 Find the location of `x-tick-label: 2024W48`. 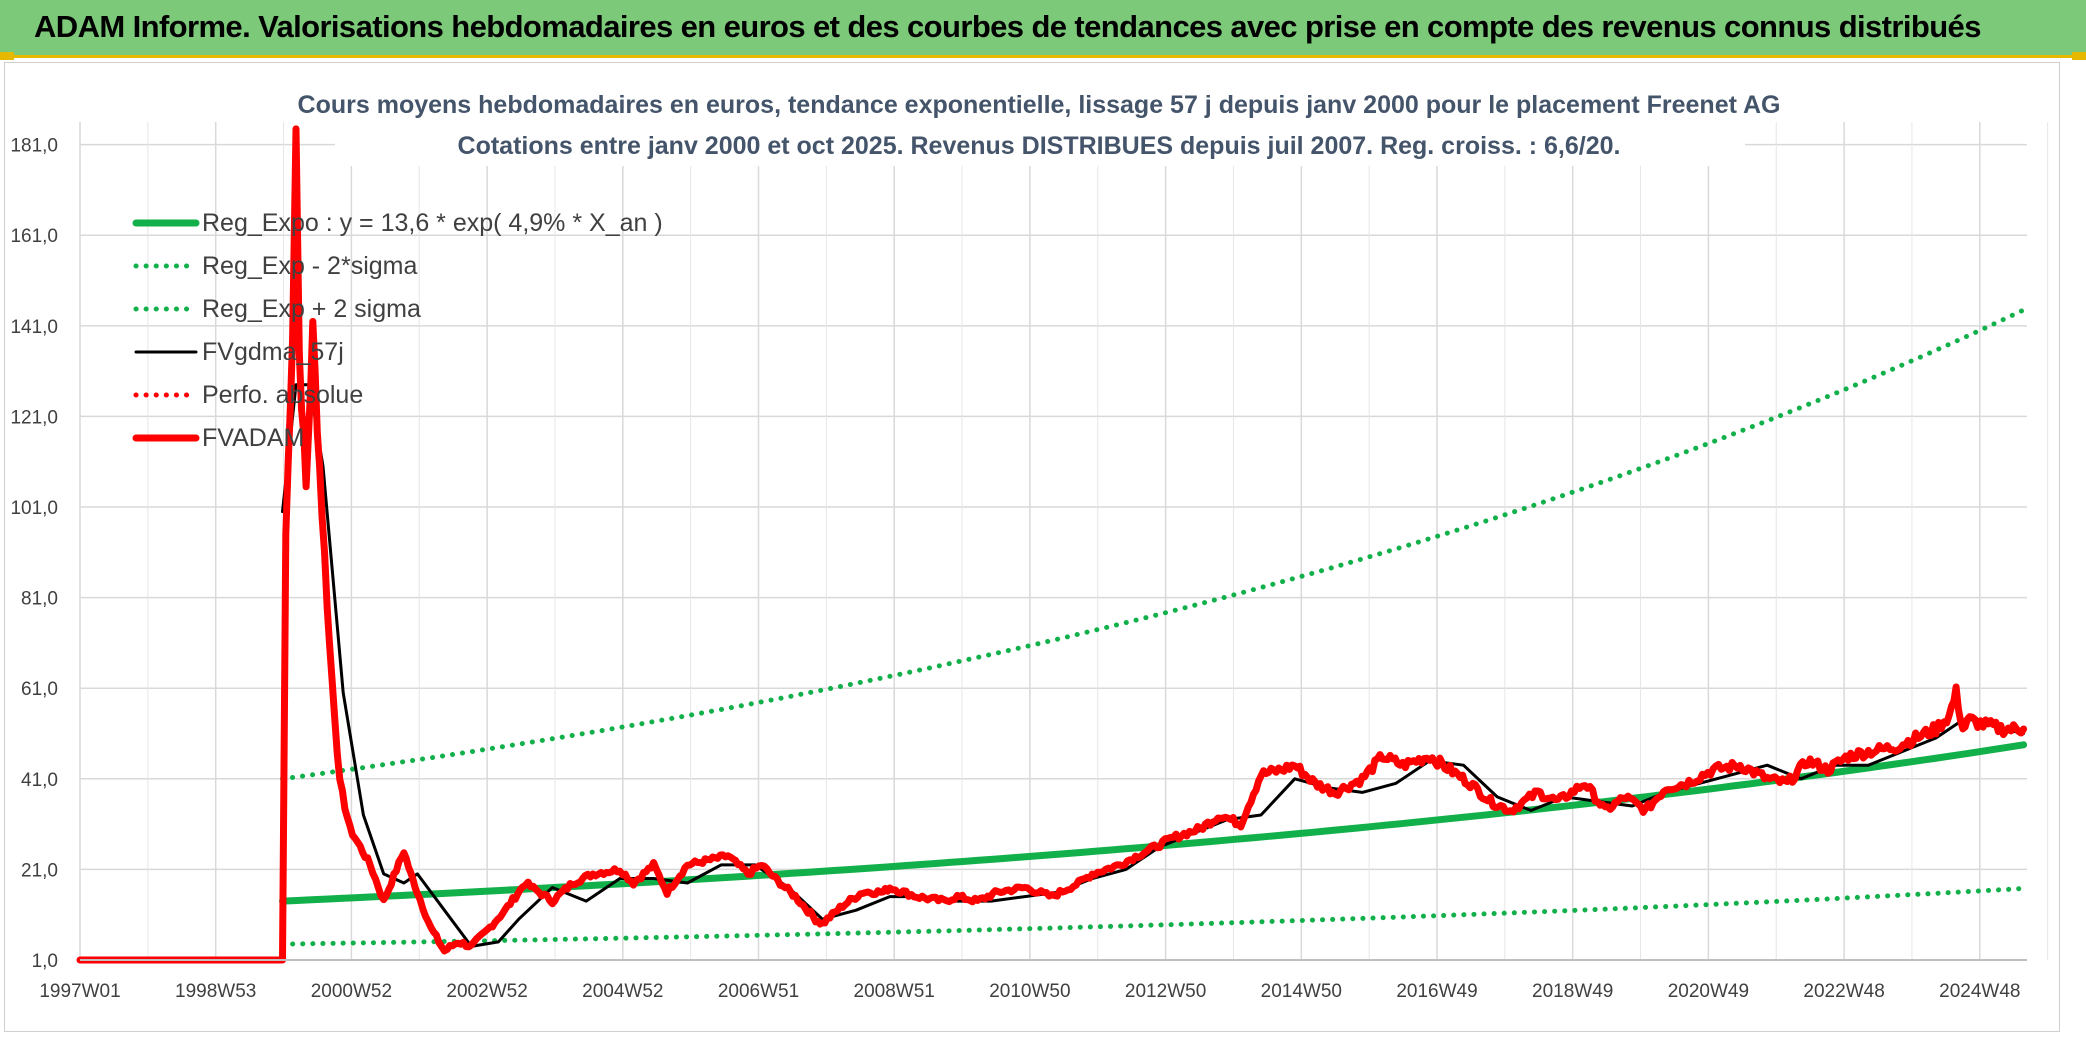

x-tick-label: 2024W48 is located at coordinates (1979, 991).